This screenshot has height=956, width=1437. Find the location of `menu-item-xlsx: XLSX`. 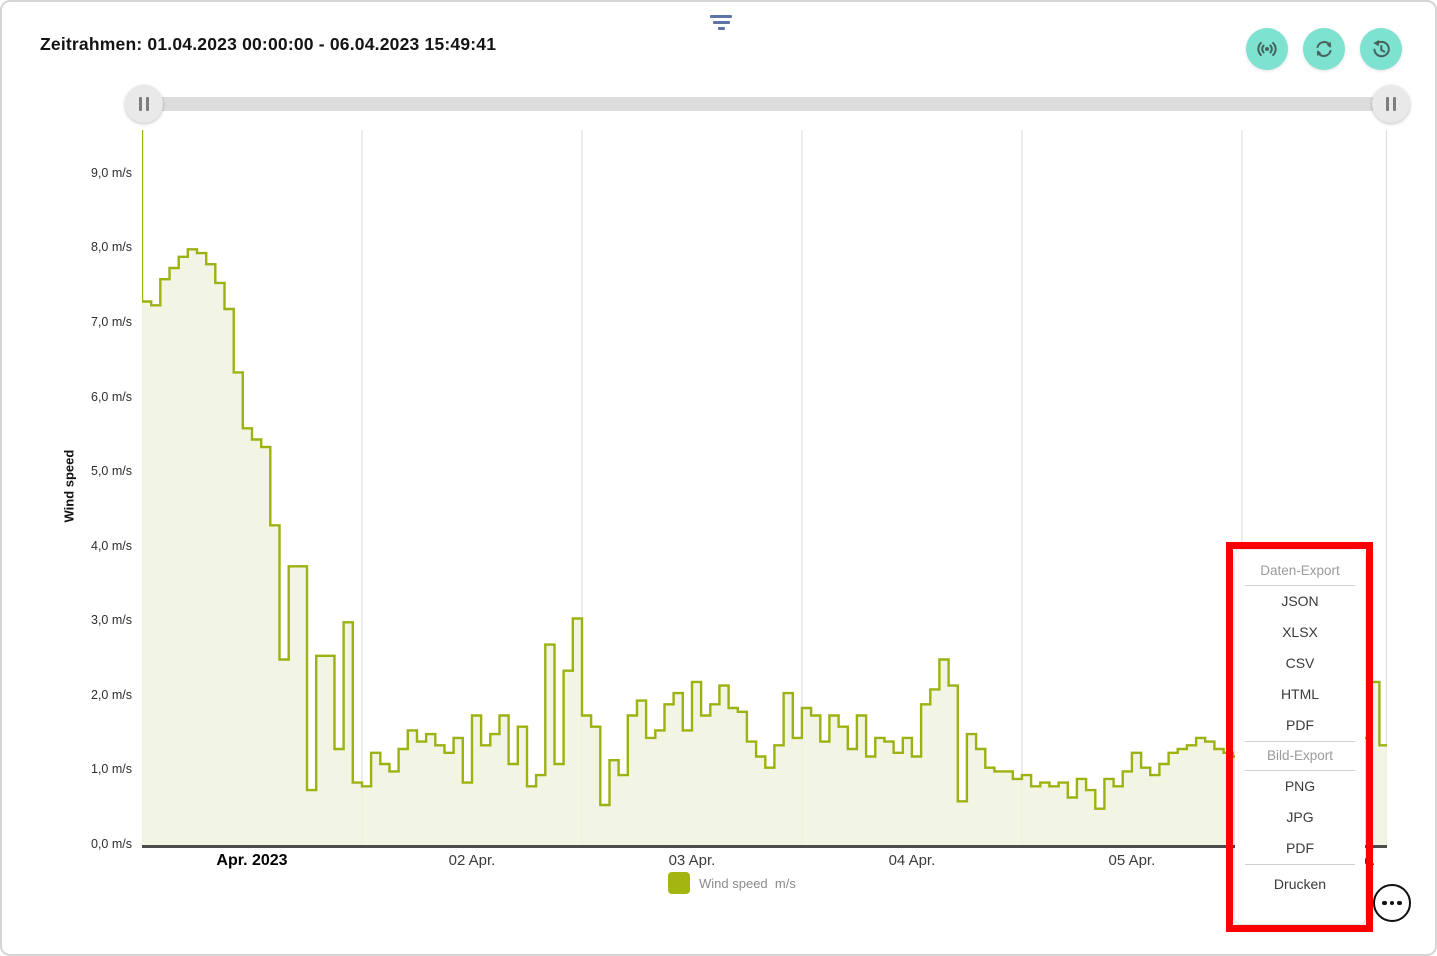

menu-item-xlsx: XLSX is located at coordinates (1300, 632).